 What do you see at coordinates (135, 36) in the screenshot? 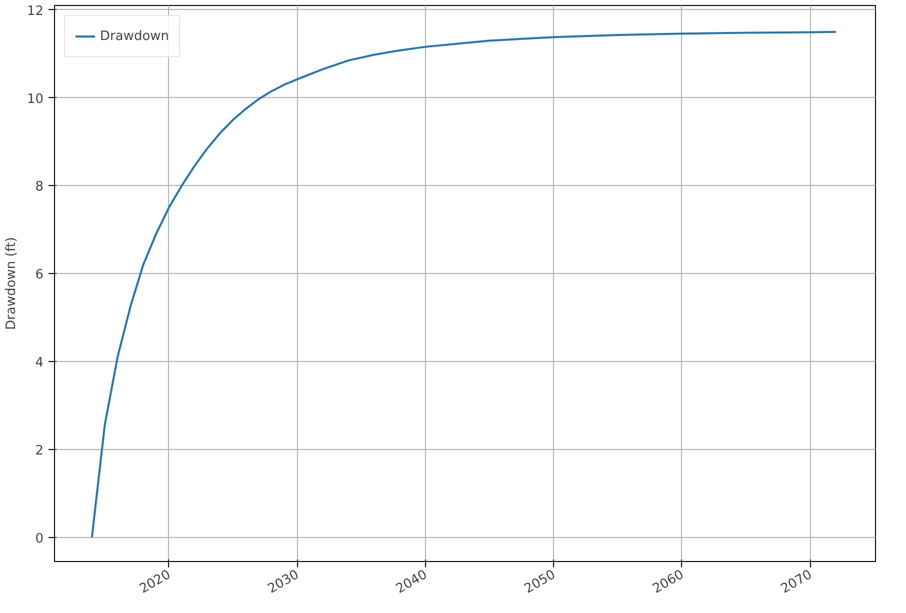
I see `legend-label: Drawdown` at bounding box center [135, 36].